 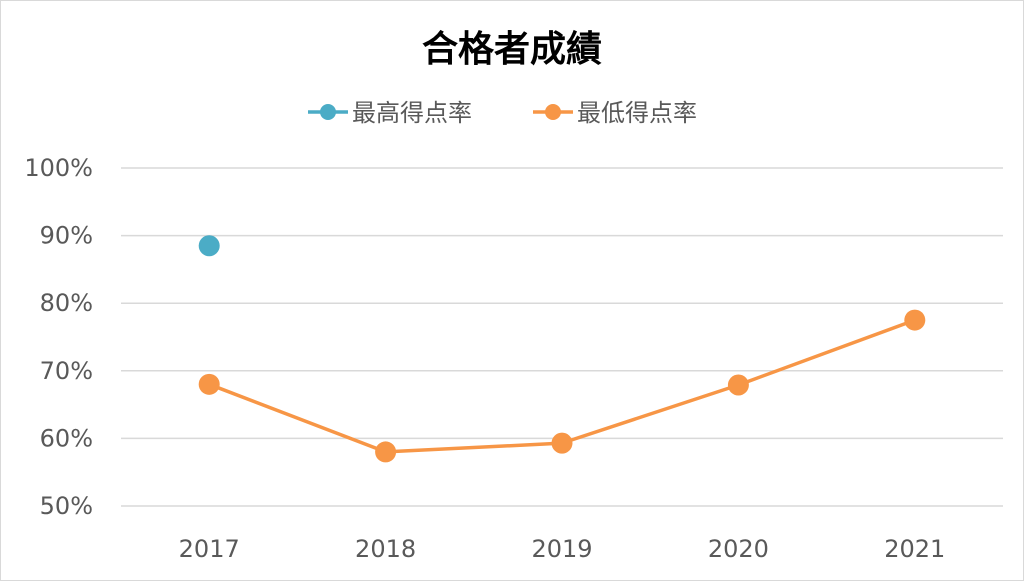 I want to click on chart-title: 合格者成績, so click(x=512, y=49).